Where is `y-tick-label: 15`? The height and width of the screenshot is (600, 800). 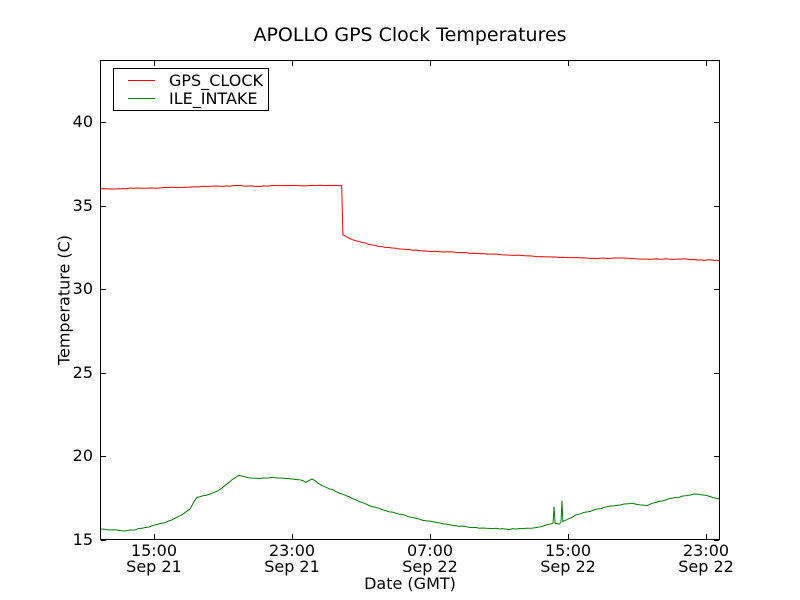
y-tick-label: 15 is located at coordinates (82, 539).